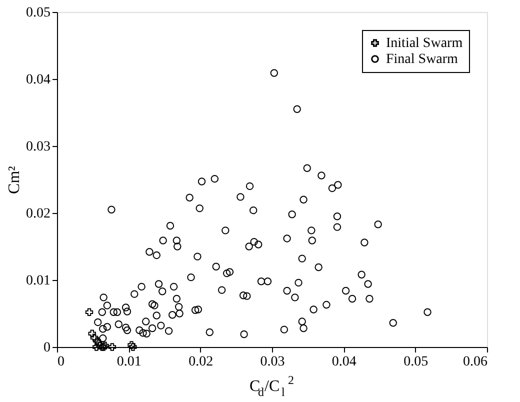 Image resolution: width=520 pixels, height=402 pixels. Describe the element at coordinates (424, 43) in the screenshot. I see `legend-label: Initial Swarm` at that location.